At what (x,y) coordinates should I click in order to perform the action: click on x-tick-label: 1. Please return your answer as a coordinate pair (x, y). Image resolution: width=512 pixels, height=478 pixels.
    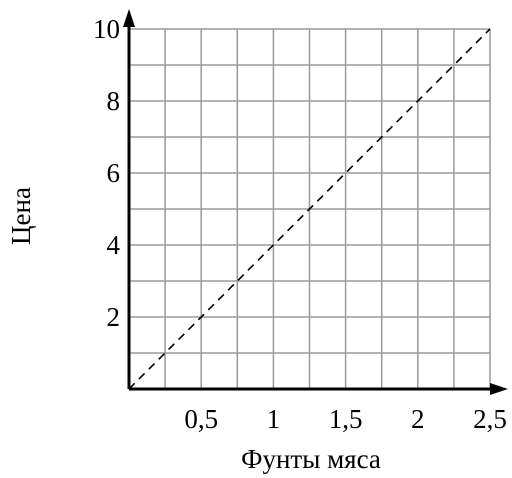
    Looking at the image, I should click on (274, 419).